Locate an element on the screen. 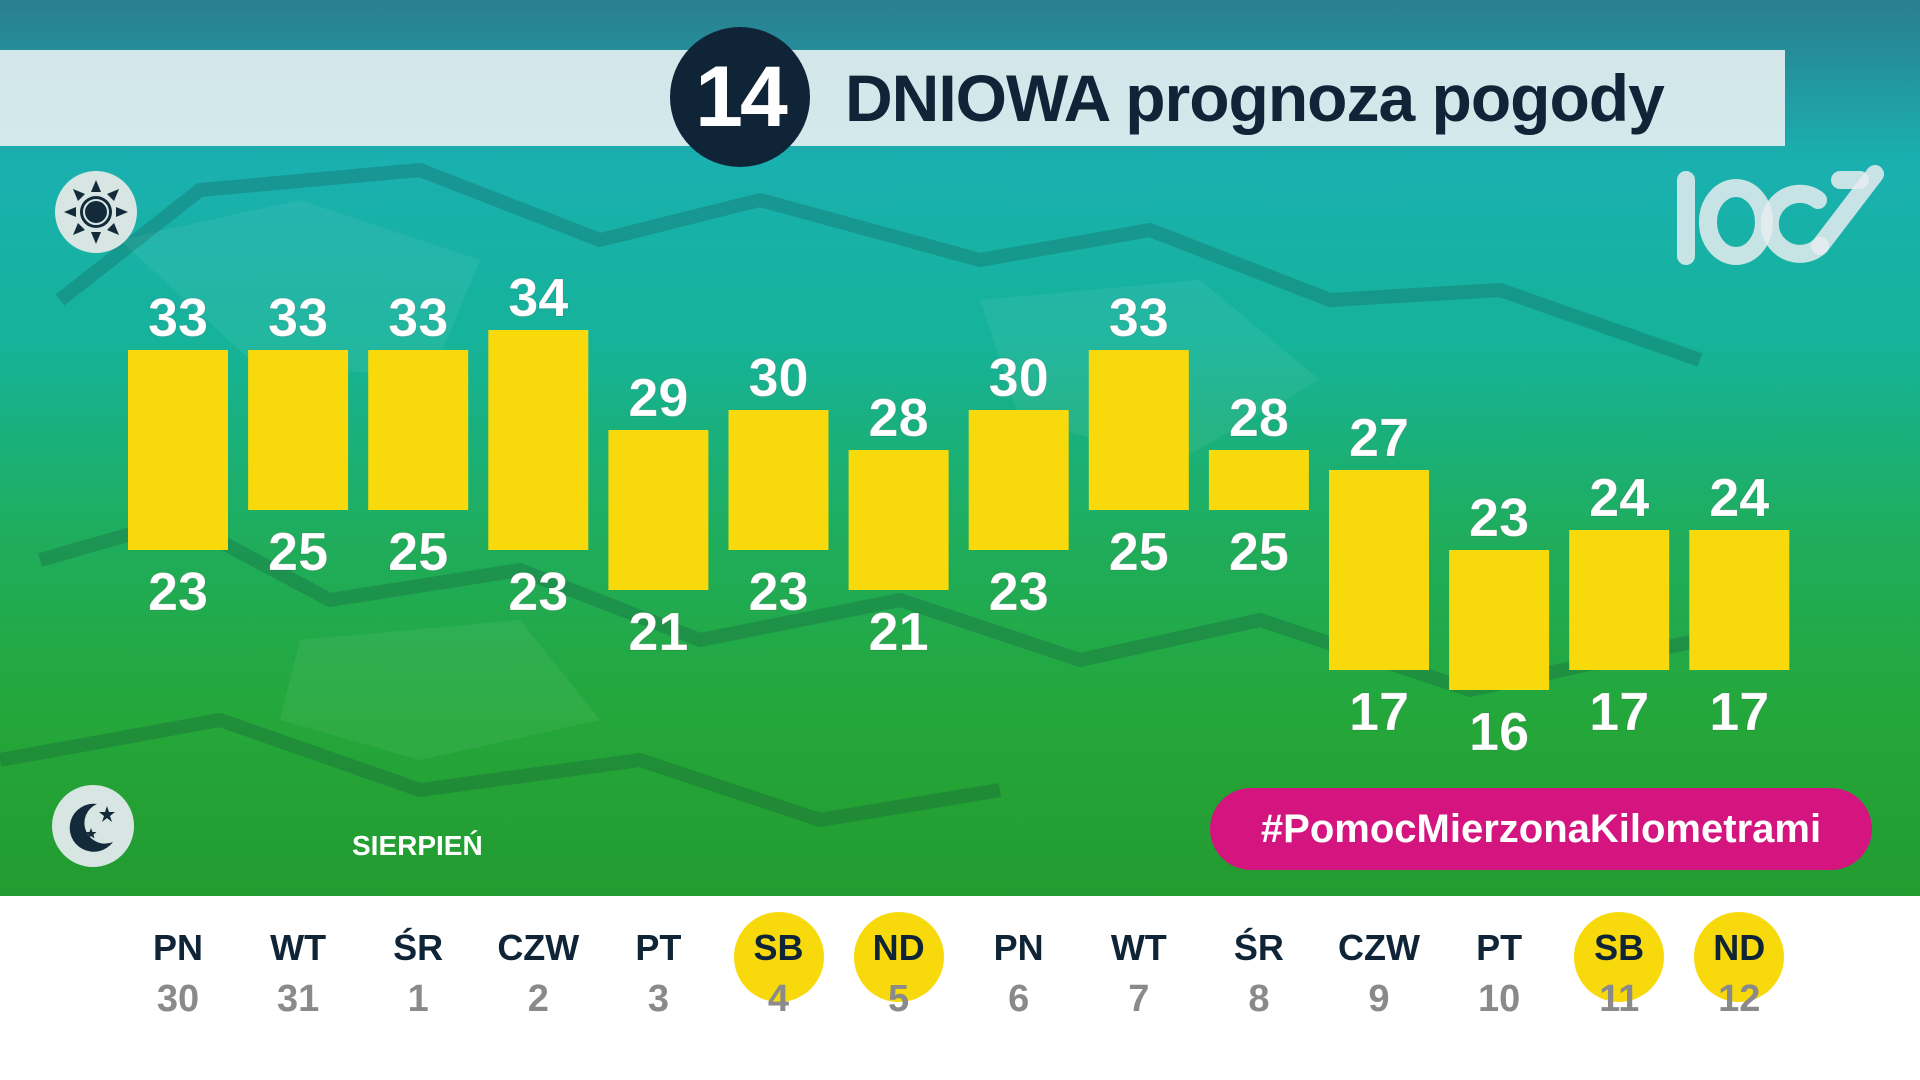 This screenshot has width=1920, height=1080. day-of-month-label: 6 is located at coordinates (1019, 999).